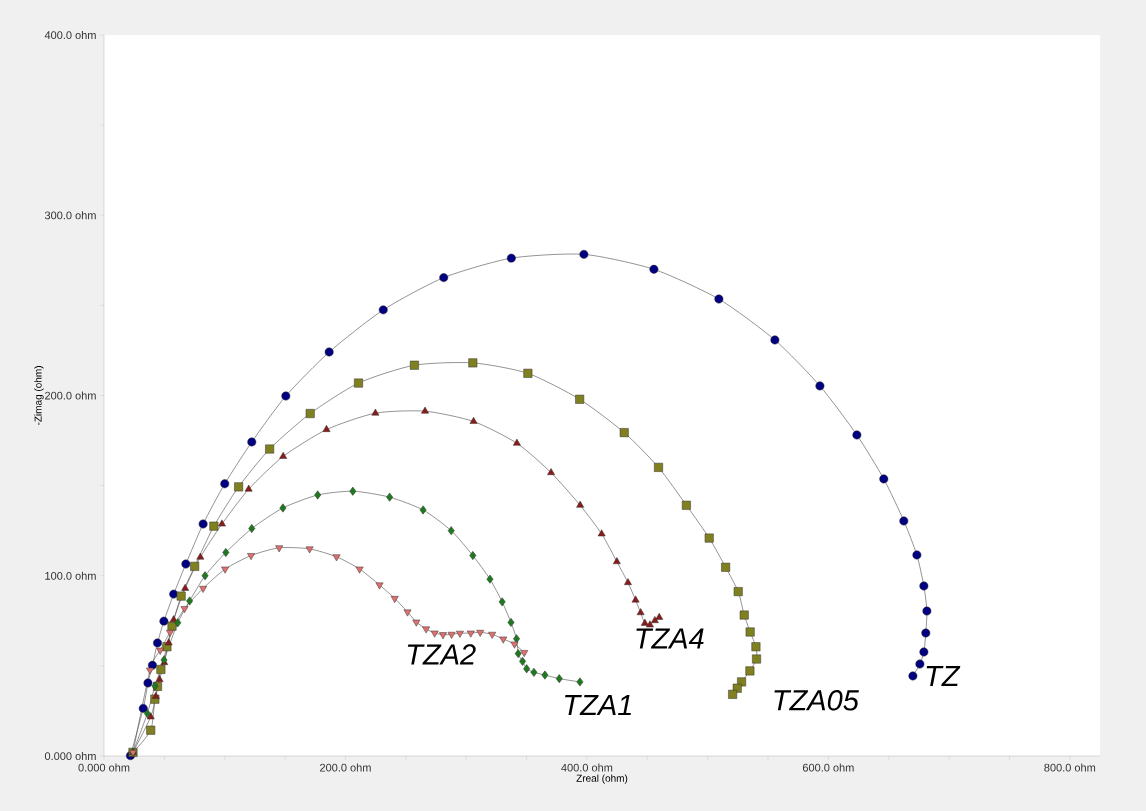 The image size is (1146, 811). Describe the element at coordinates (816, 700) in the screenshot. I see `series-label: TZA05` at that location.